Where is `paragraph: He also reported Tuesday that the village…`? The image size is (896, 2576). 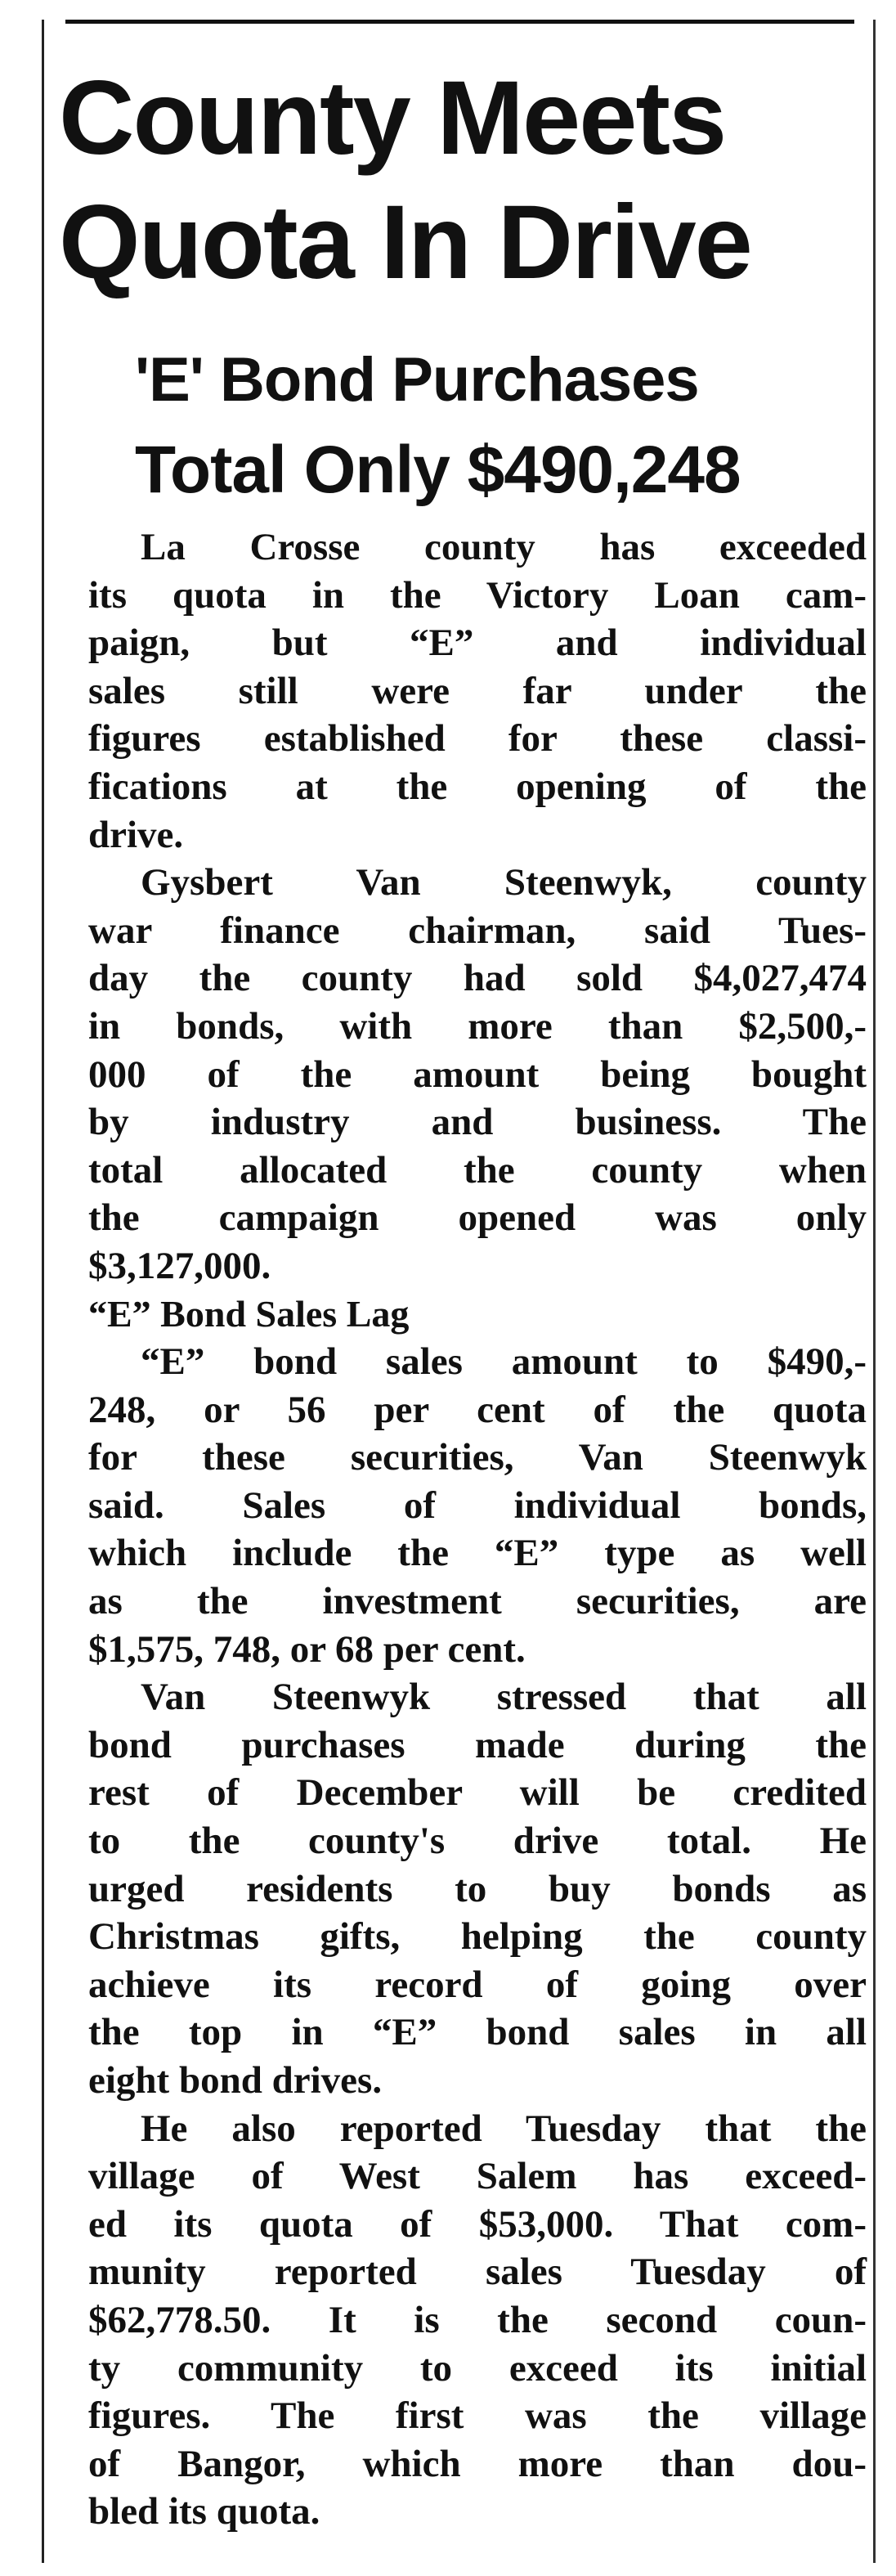 paragraph: He also reported Tuesday that the village… is located at coordinates (477, 2320).